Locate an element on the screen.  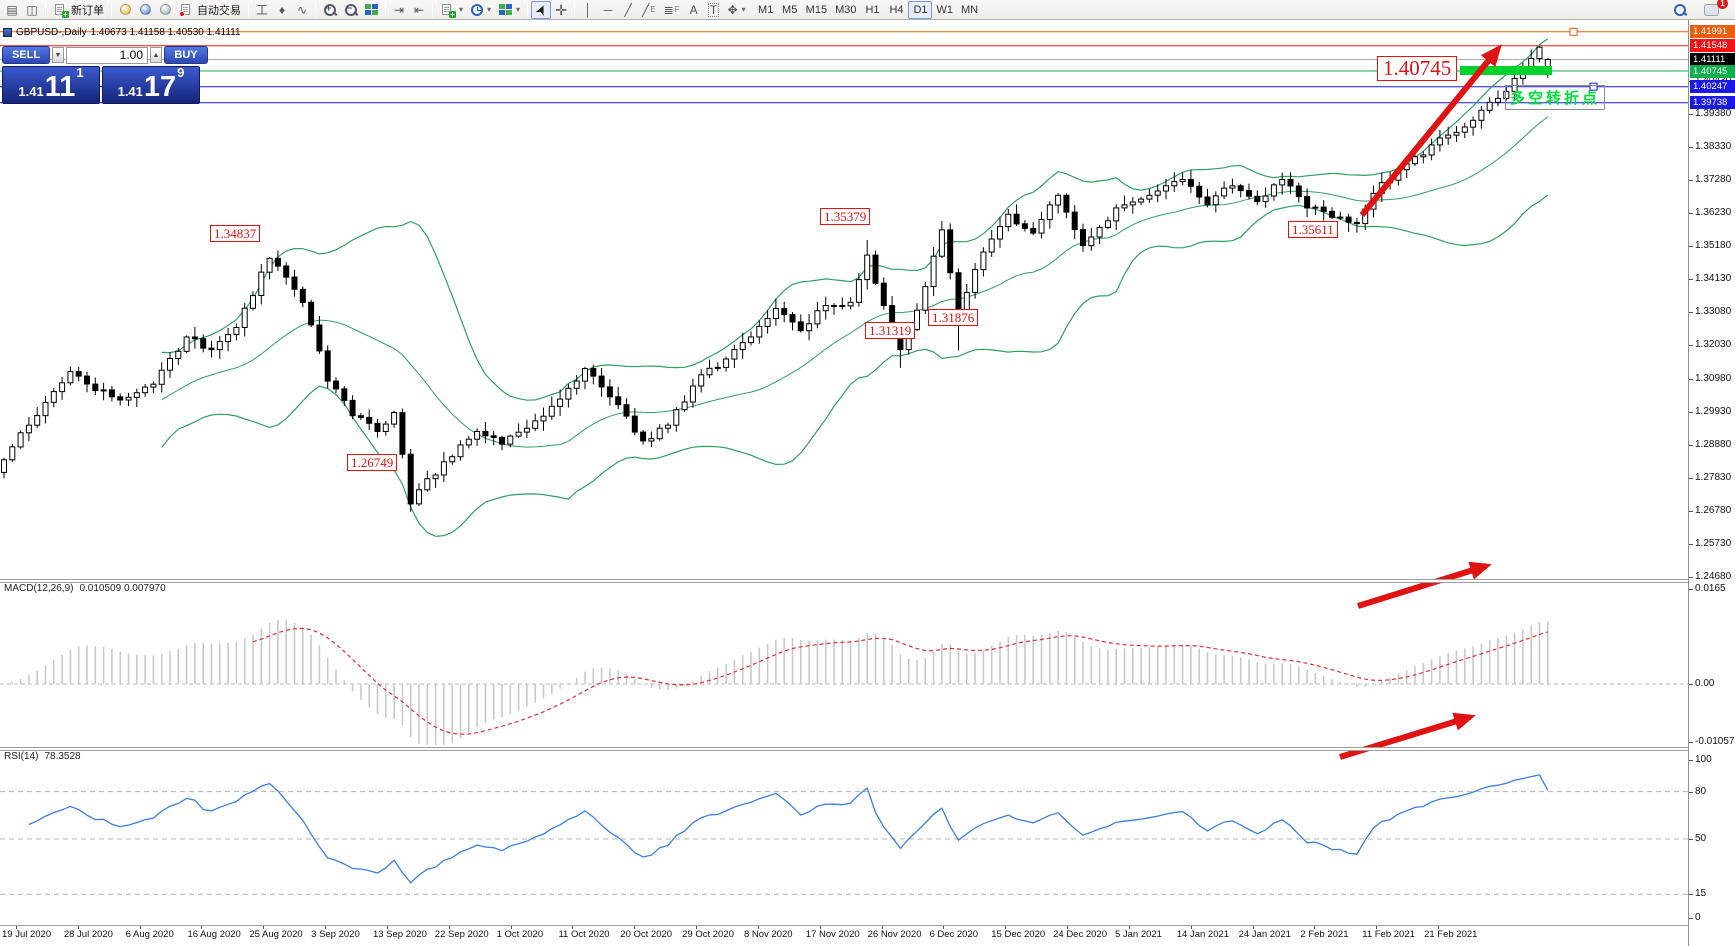
price-line-label-1.40247: 1.40247 is located at coordinates (1712, 87).